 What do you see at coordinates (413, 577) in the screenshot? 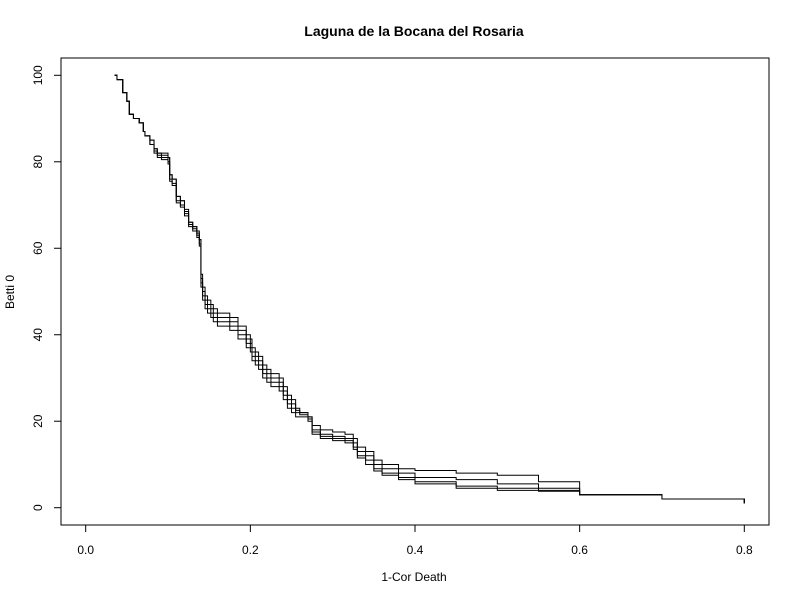
I see `x-axis-label: 1-Cor Death` at bounding box center [413, 577].